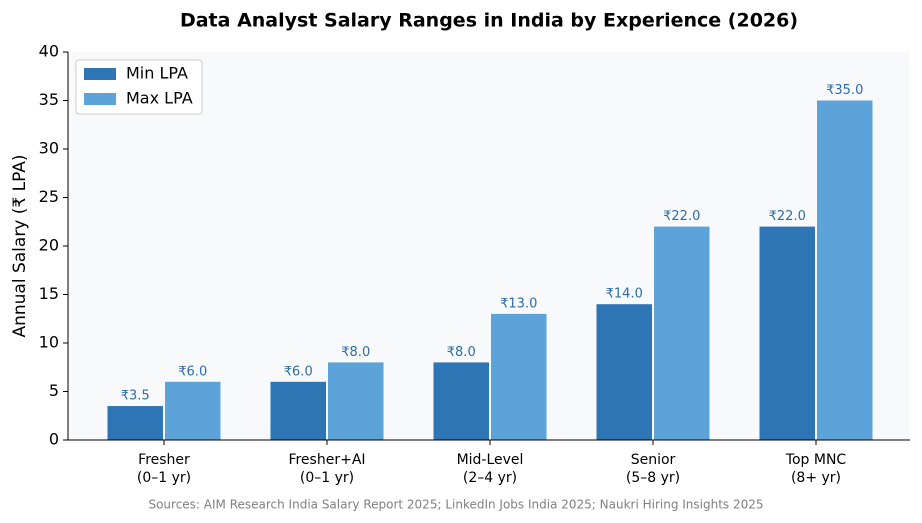 The height and width of the screenshot is (523, 922). Describe the element at coordinates (624, 294) in the screenshot. I see `bar-value-label: ₹14.0` at that location.